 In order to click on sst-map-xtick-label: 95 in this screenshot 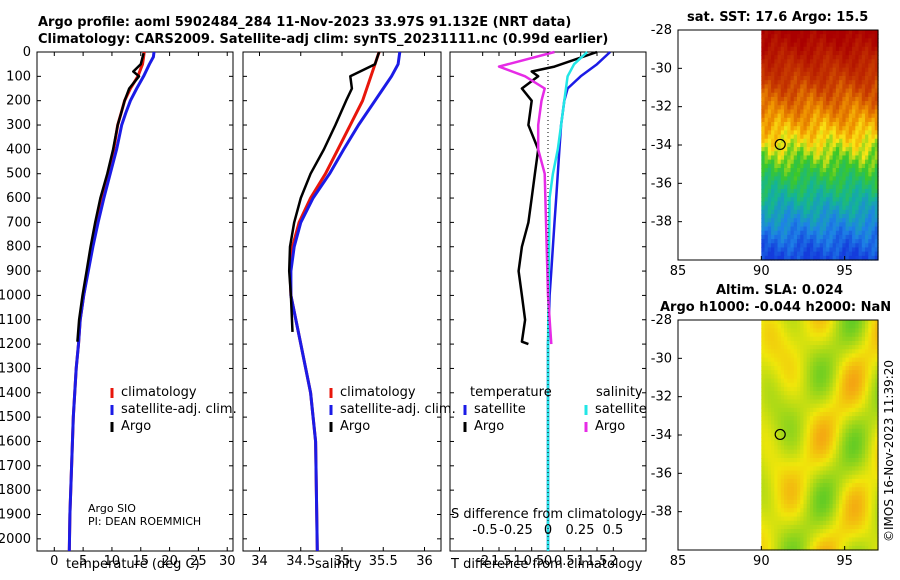, I will do `click(844, 271)`.